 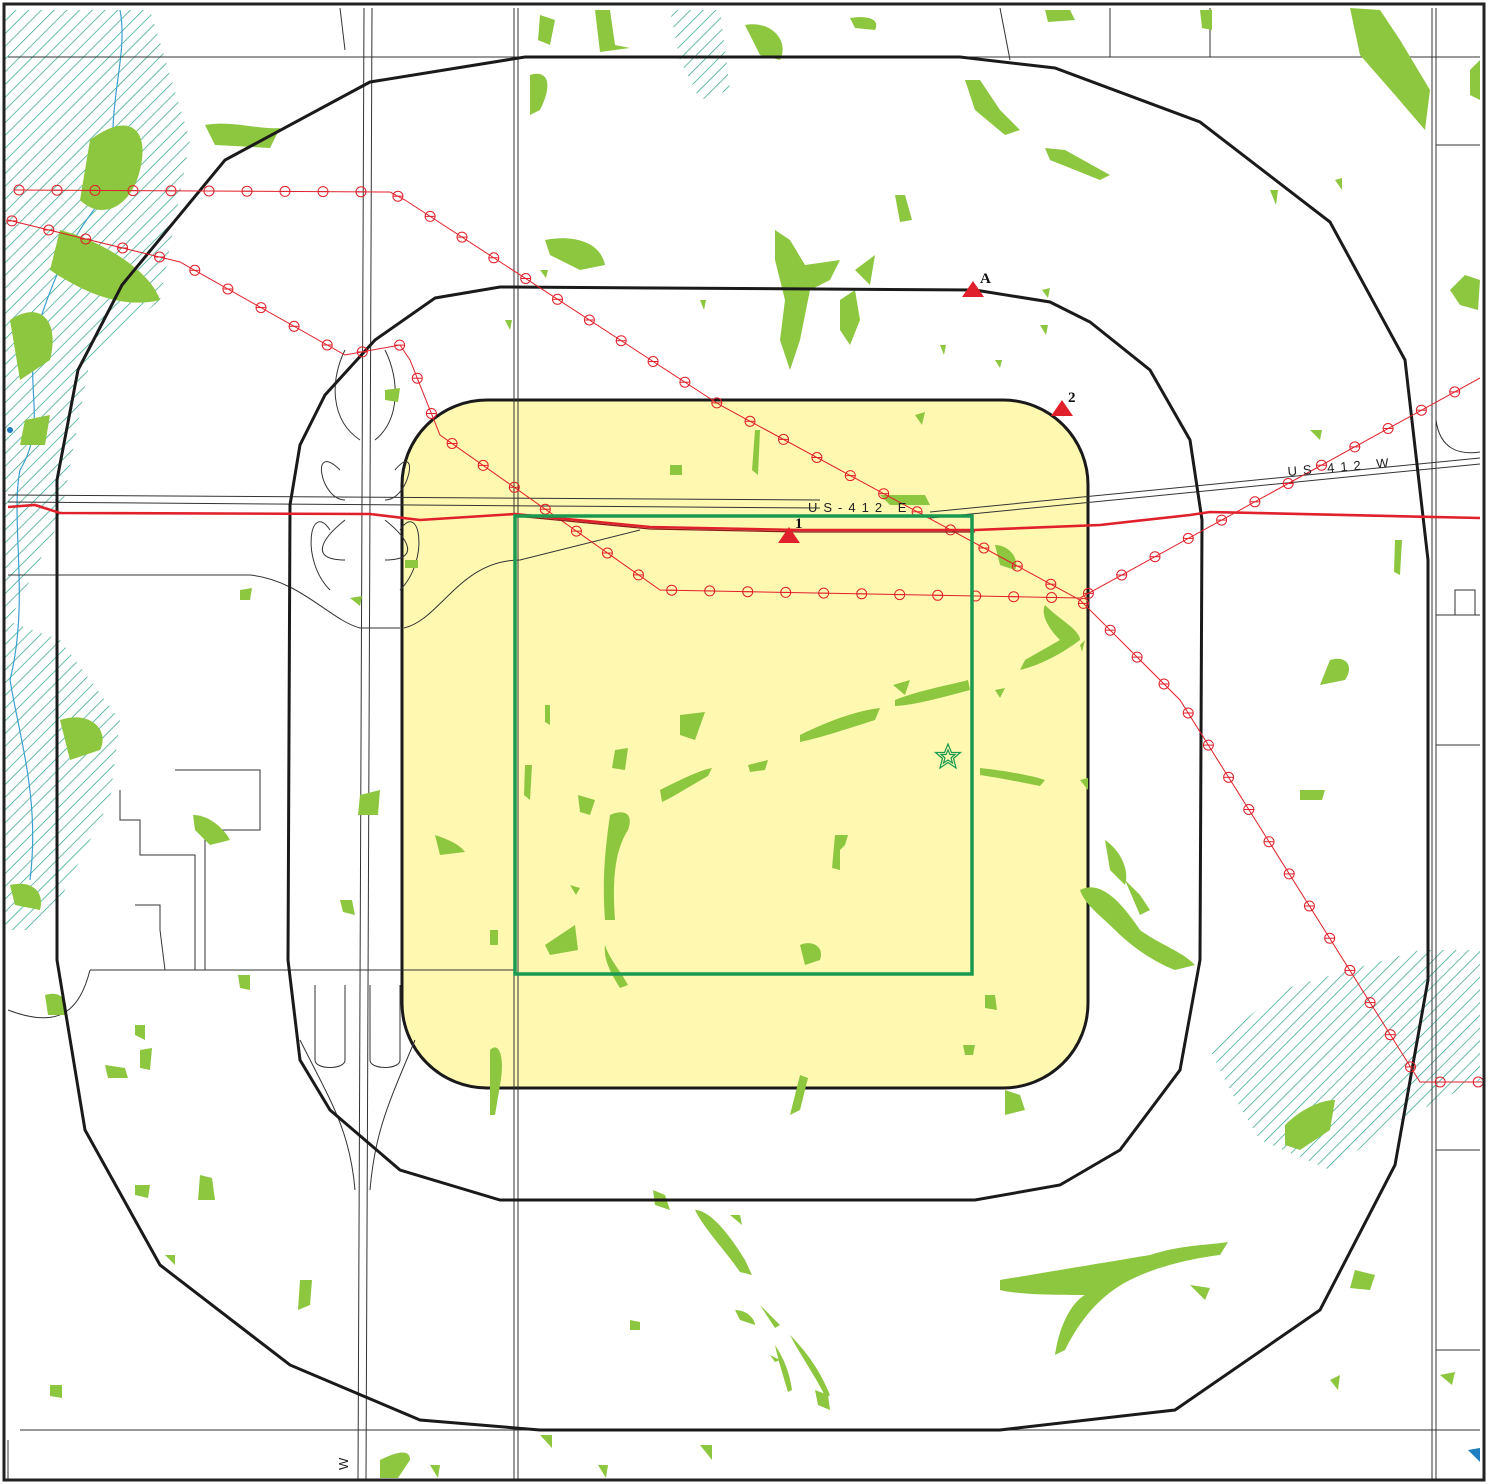 I want to click on star-icon, so click(x=948, y=756).